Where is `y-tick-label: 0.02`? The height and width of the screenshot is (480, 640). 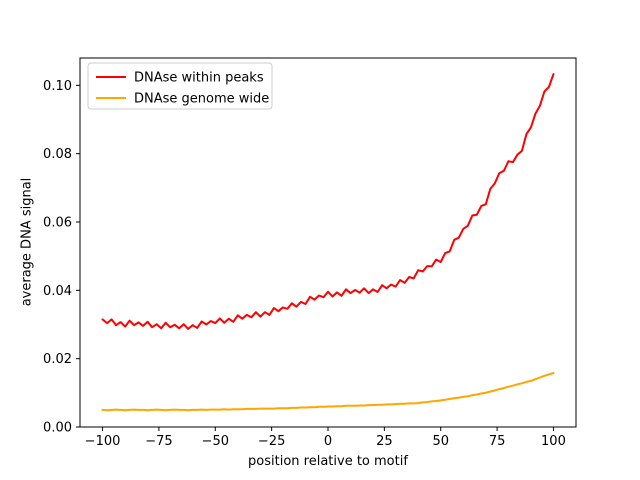
y-tick-label: 0.02 is located at coordinates (57, 359).